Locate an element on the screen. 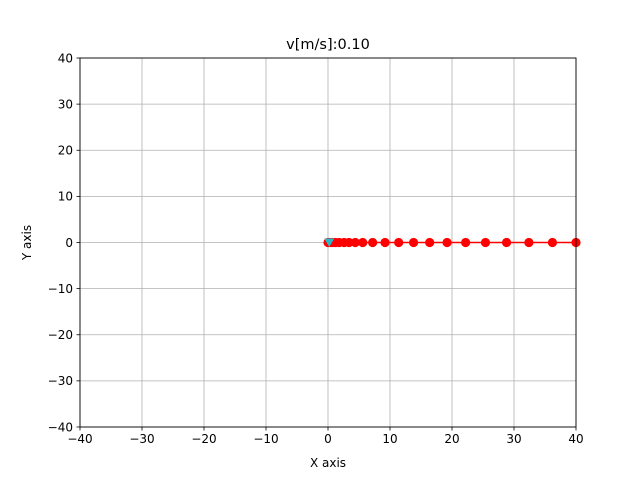 The height and width of the screenshot is (480, 640). x-tick-label: −20 is located at coordinates (203, 439).